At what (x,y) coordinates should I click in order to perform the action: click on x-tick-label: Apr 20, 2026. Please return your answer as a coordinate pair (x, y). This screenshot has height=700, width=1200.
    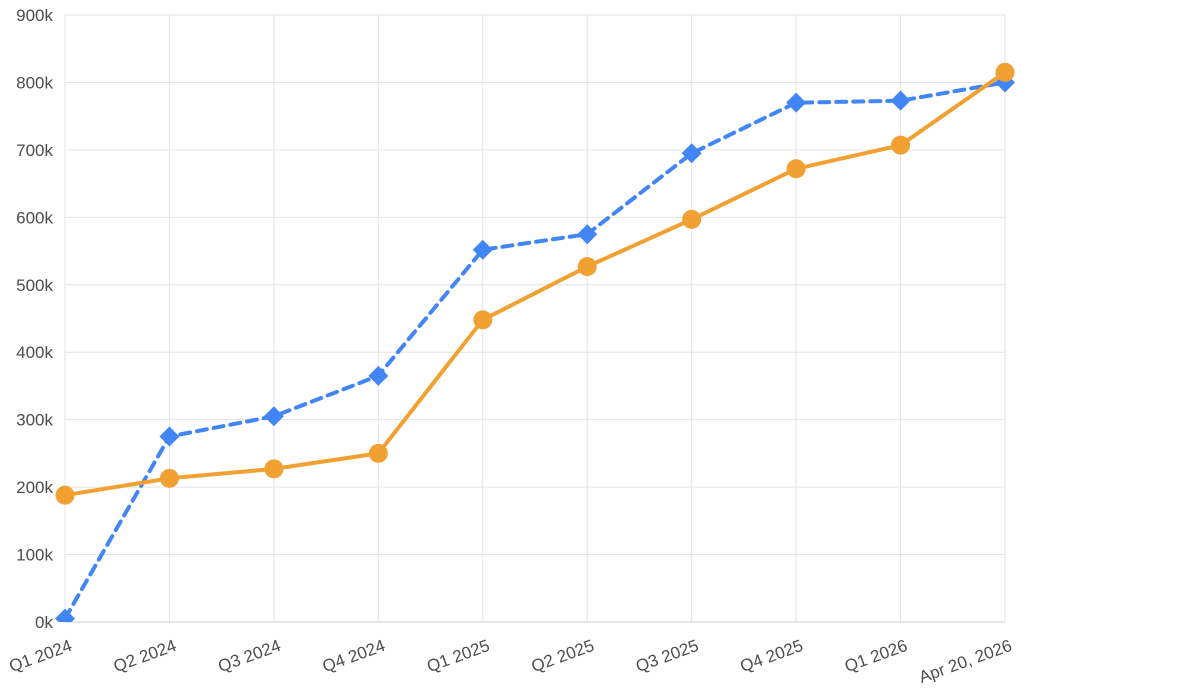
    Looking at the image, I should click on (965, 661).